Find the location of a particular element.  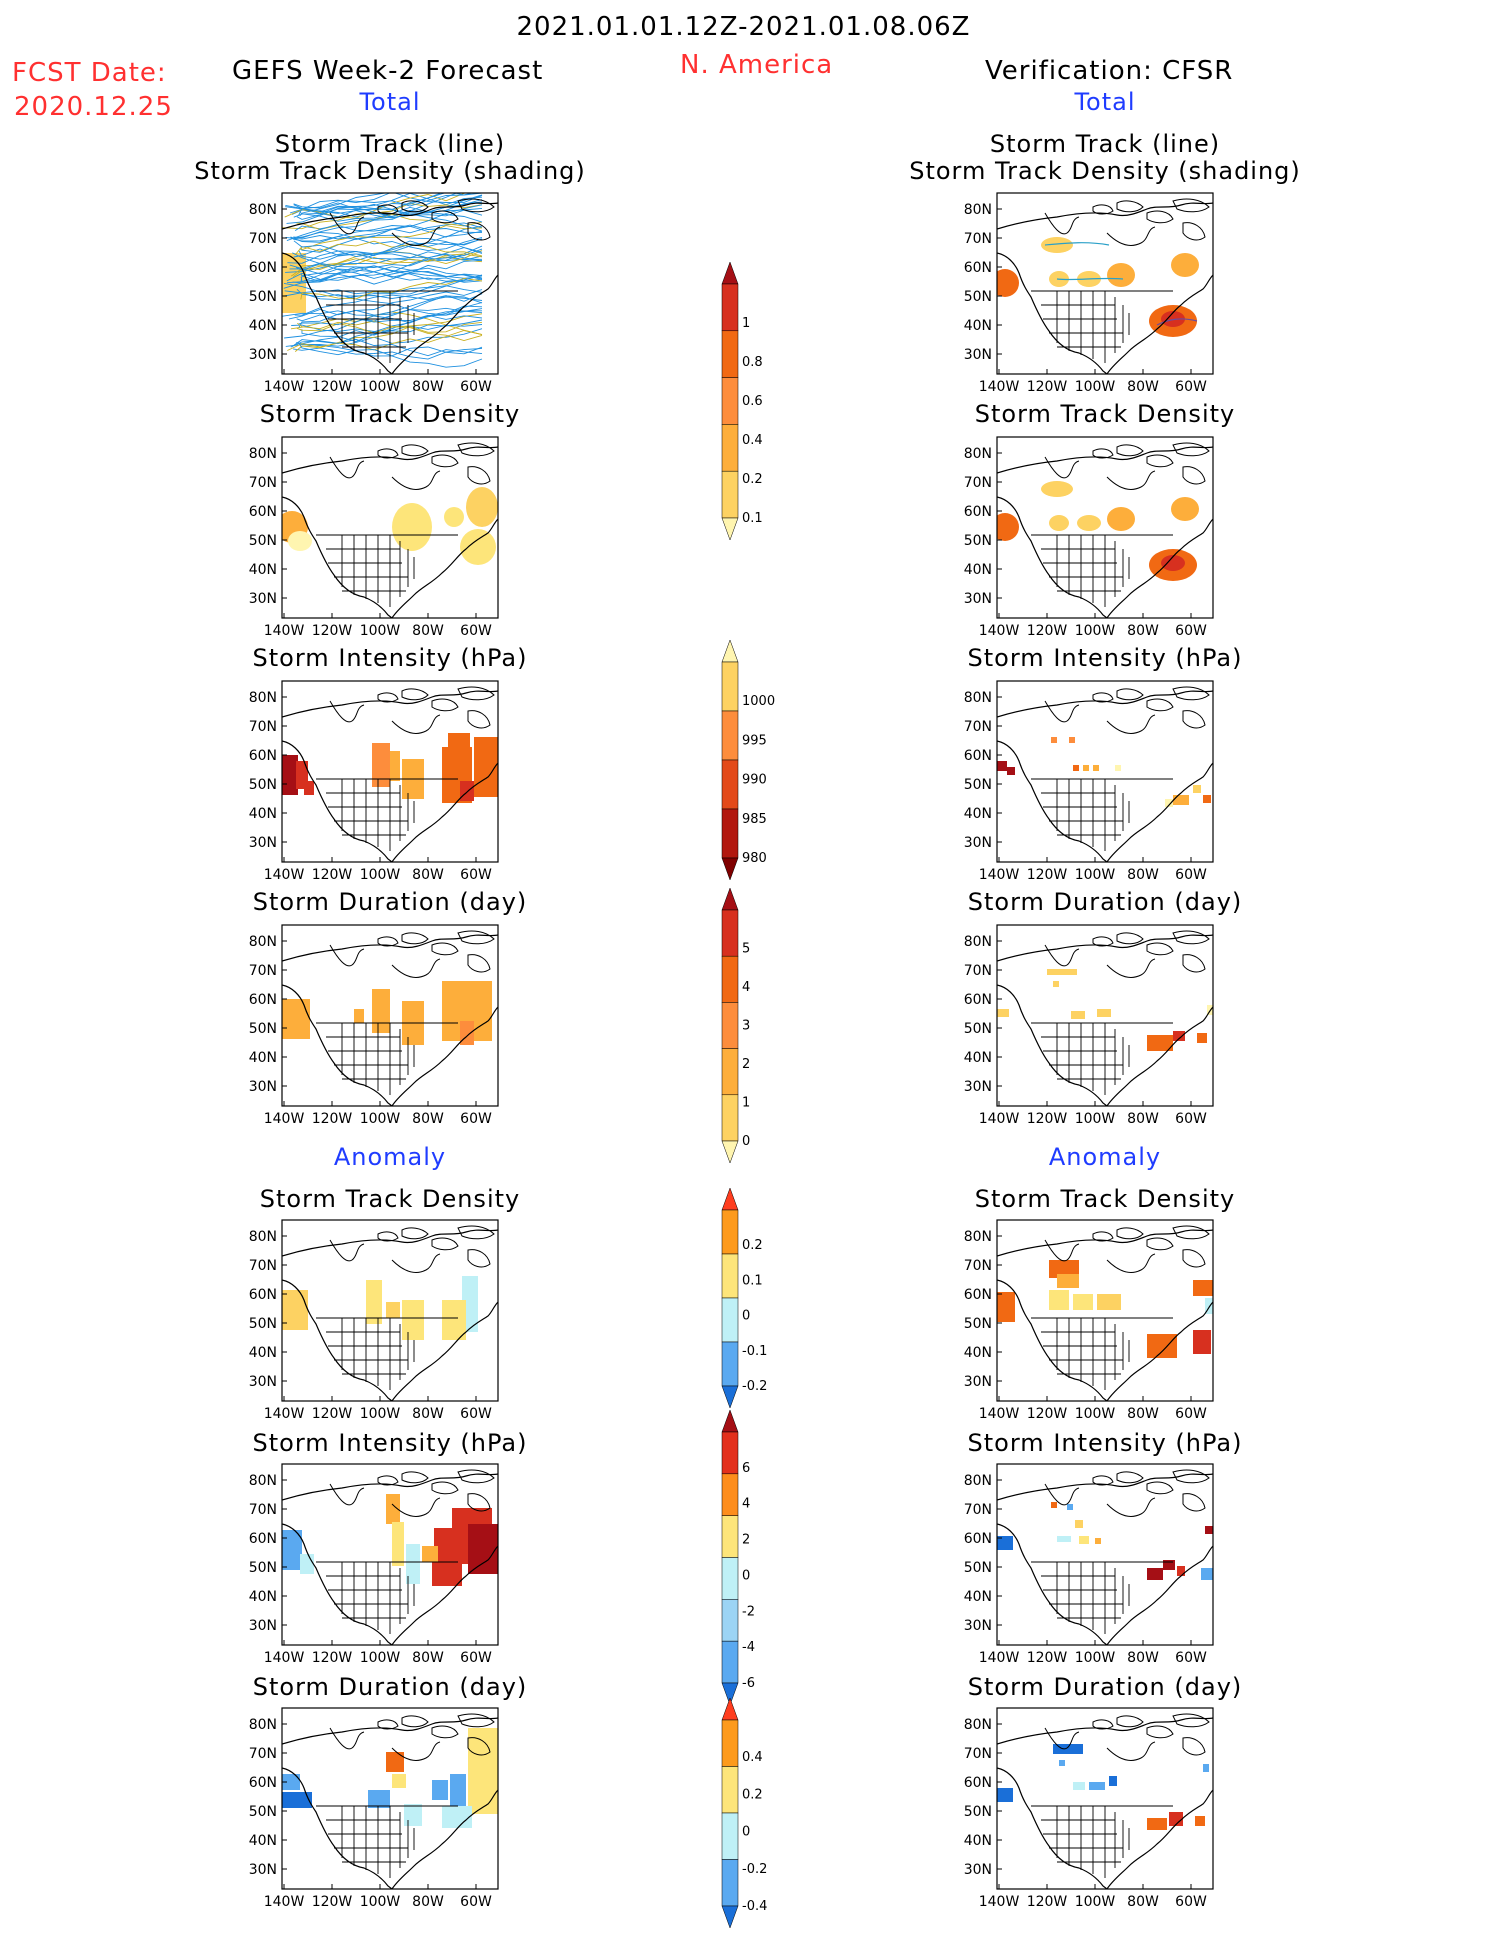

colorbar-tick-label: 3 is located at coordinates (746, 1026).